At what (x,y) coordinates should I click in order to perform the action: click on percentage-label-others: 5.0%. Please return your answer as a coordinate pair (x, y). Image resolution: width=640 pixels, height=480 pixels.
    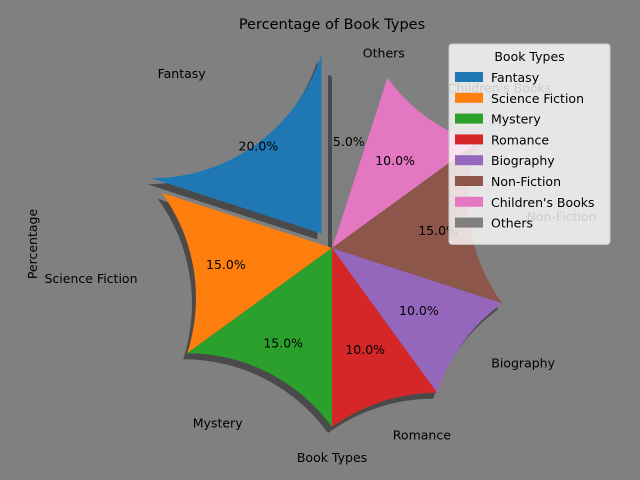
    Looking at the image, I should click on (349, 141).